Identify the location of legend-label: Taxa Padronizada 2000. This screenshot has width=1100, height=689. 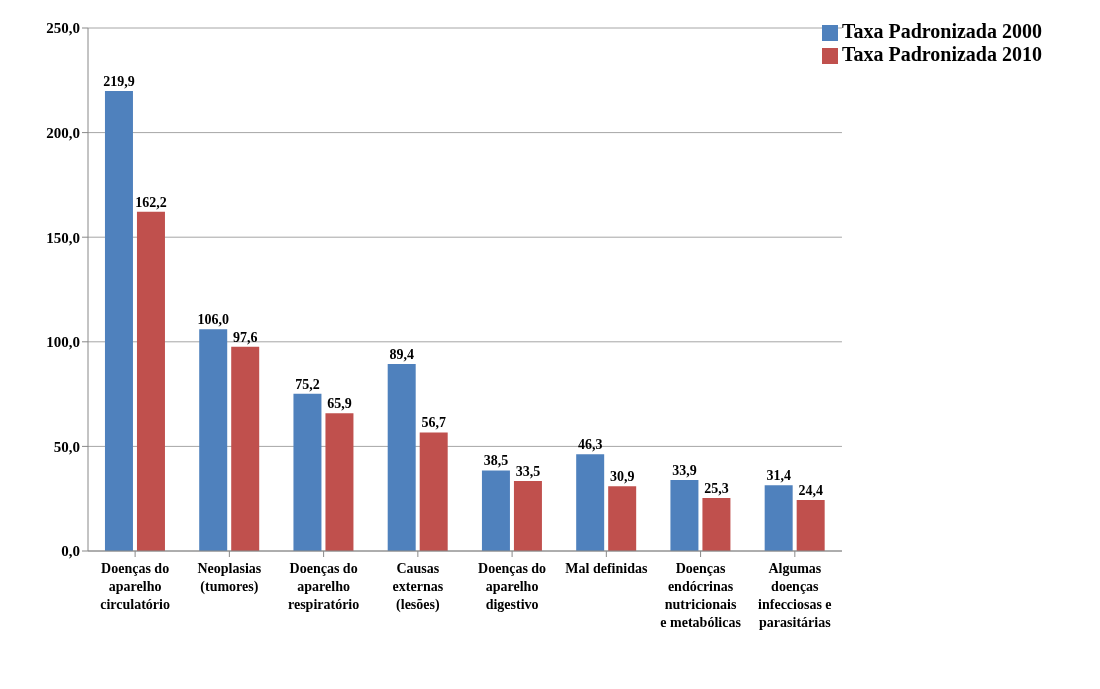
(941, 31).